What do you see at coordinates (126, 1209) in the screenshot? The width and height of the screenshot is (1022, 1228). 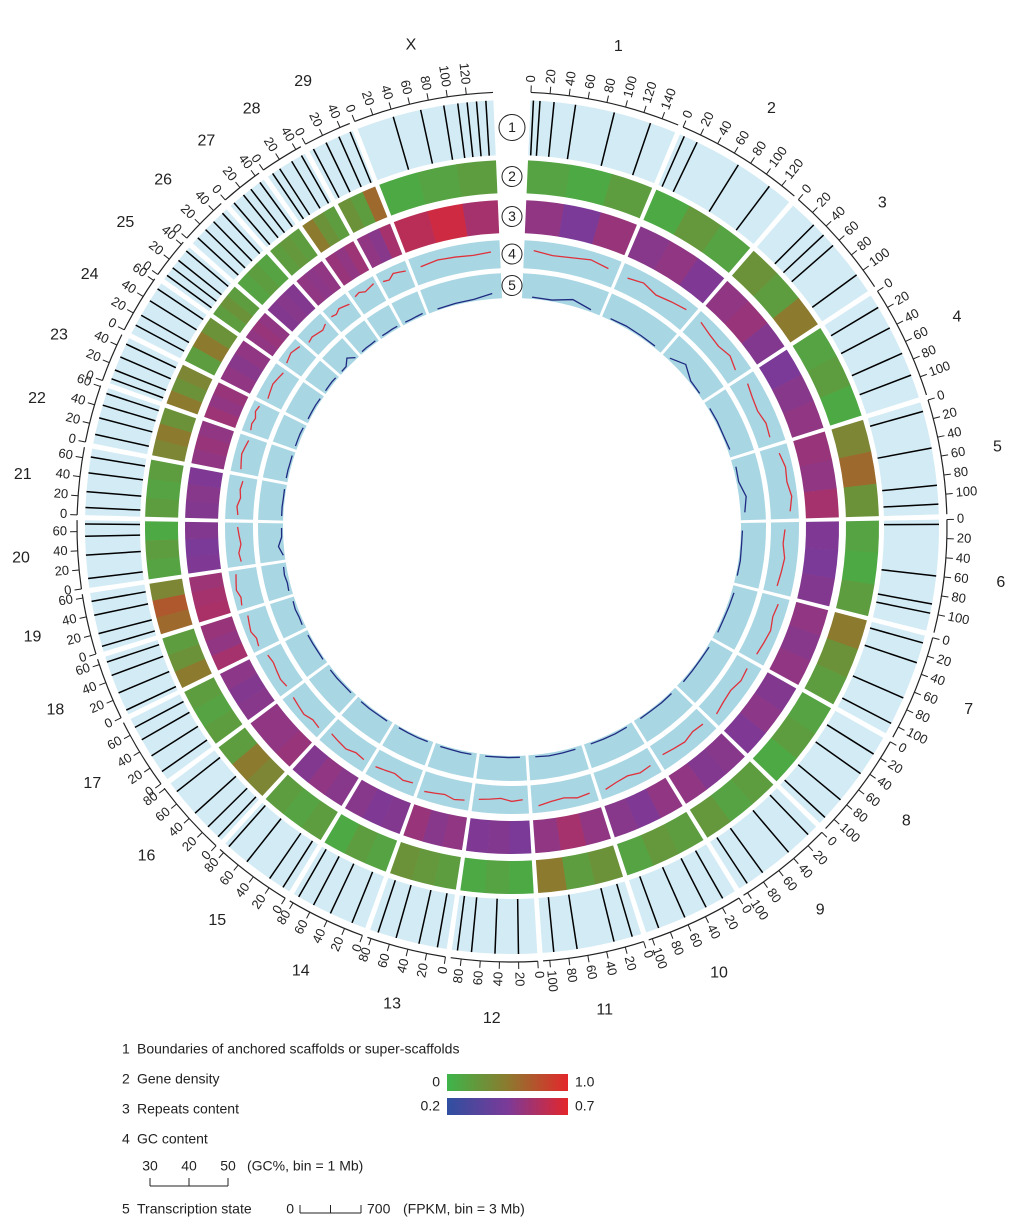 I see `legend-id: 5` at bounding box center [126, 1209].